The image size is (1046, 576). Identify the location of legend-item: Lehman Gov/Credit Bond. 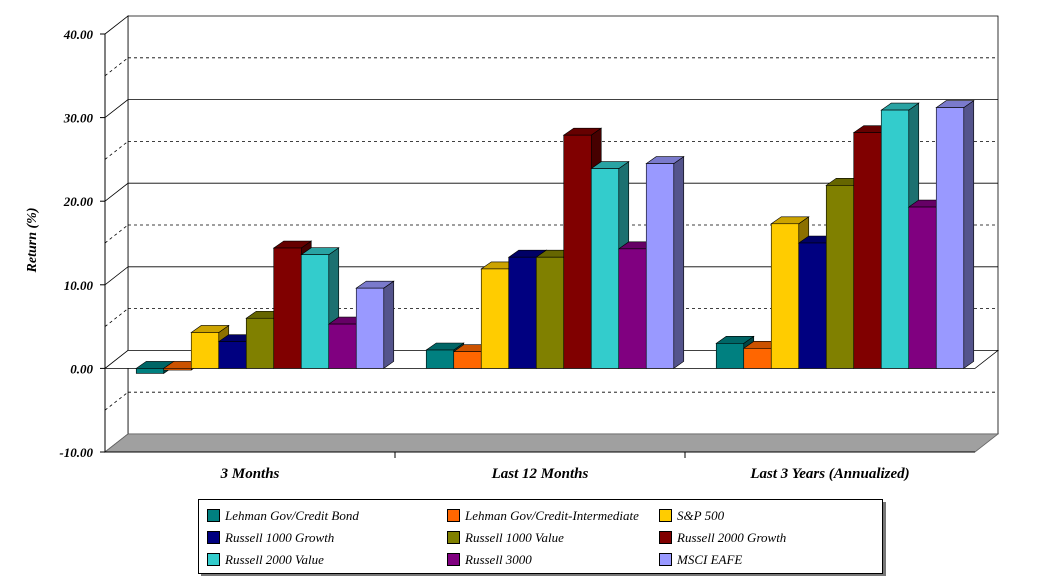
(327, 515).